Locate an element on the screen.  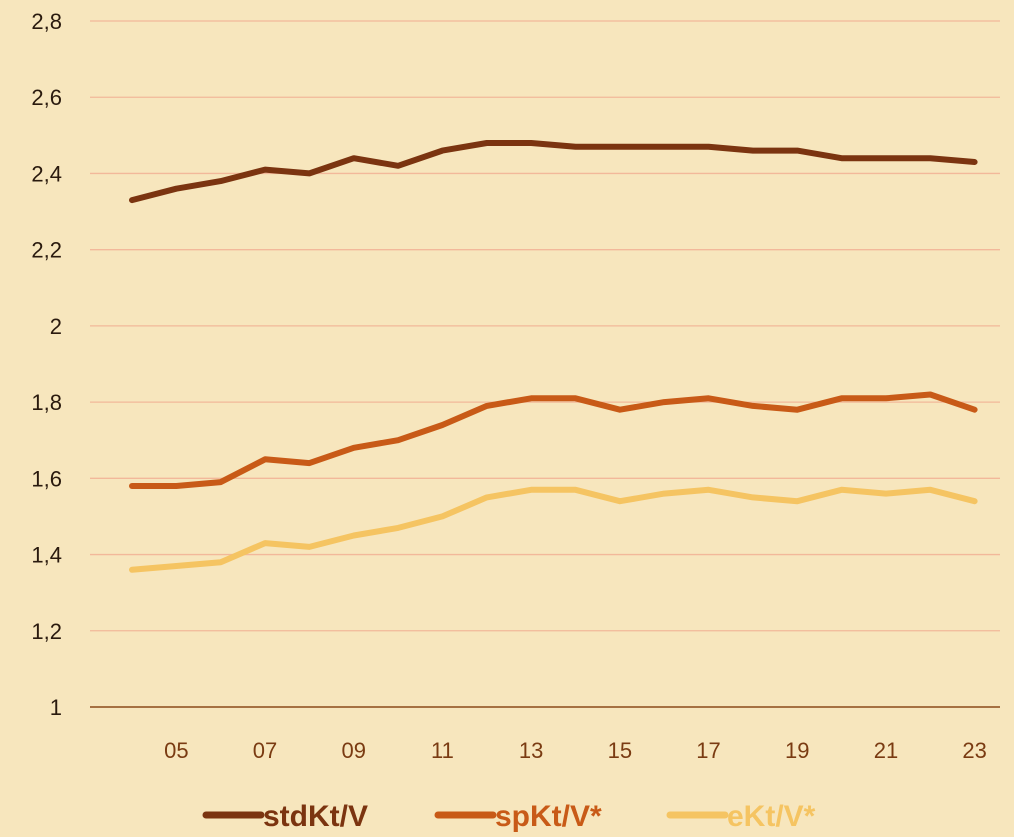
y-tick-label: 2,8 is located at coordinates (46, 21).